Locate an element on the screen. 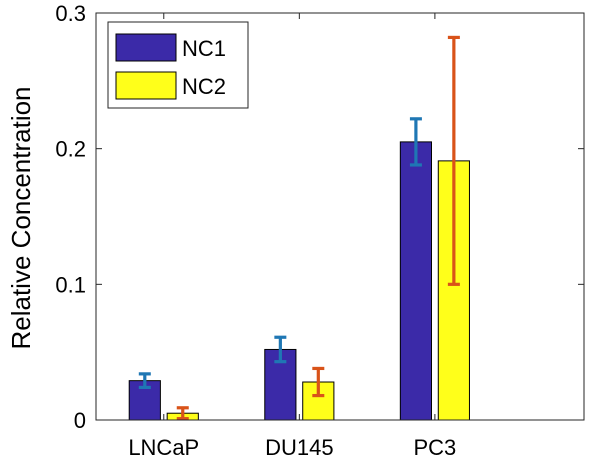 This screenshot has height=470, width=590. y-tick-label: 0.3 is located at coordinates (70, 13).